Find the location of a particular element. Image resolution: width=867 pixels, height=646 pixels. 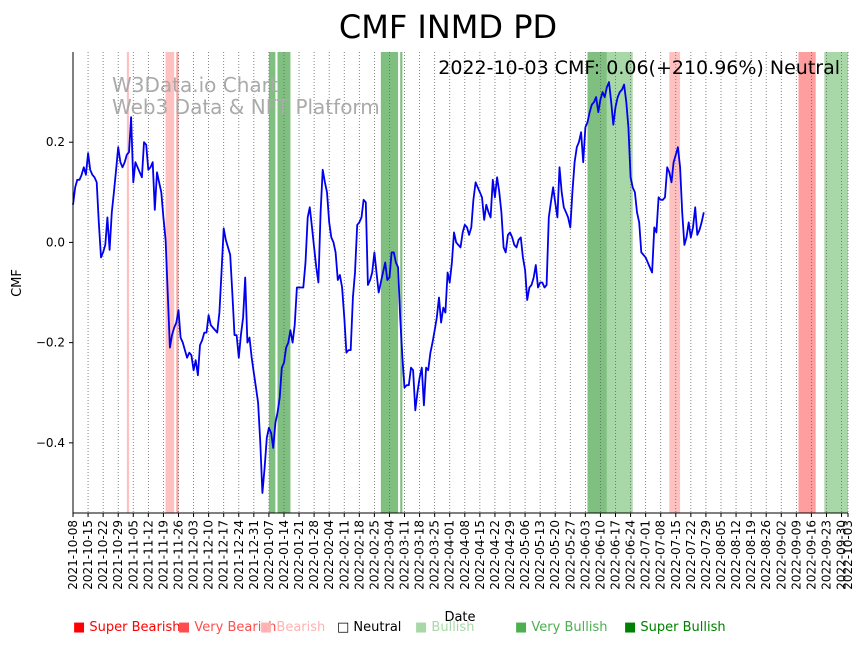

x-tick-label: 2022-06-17 is located at coordinates (616, 555).